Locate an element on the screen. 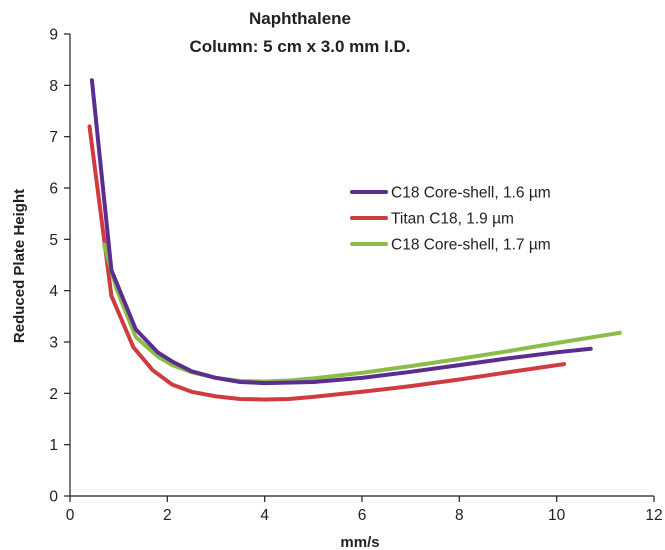 The height and width of the screenshot is (550, 665). x-tick-label: 8 is located at coordinates (459, 515).